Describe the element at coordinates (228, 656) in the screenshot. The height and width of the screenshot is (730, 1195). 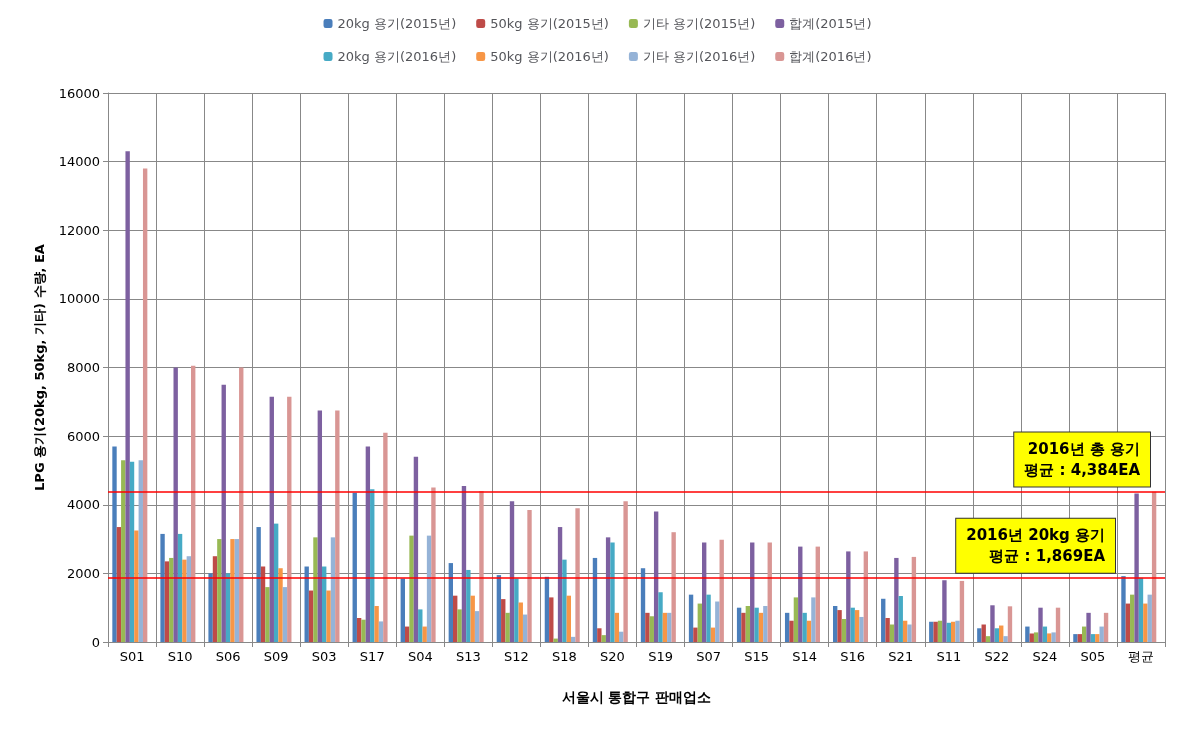
I see `x-tick-label: S06` at that location.